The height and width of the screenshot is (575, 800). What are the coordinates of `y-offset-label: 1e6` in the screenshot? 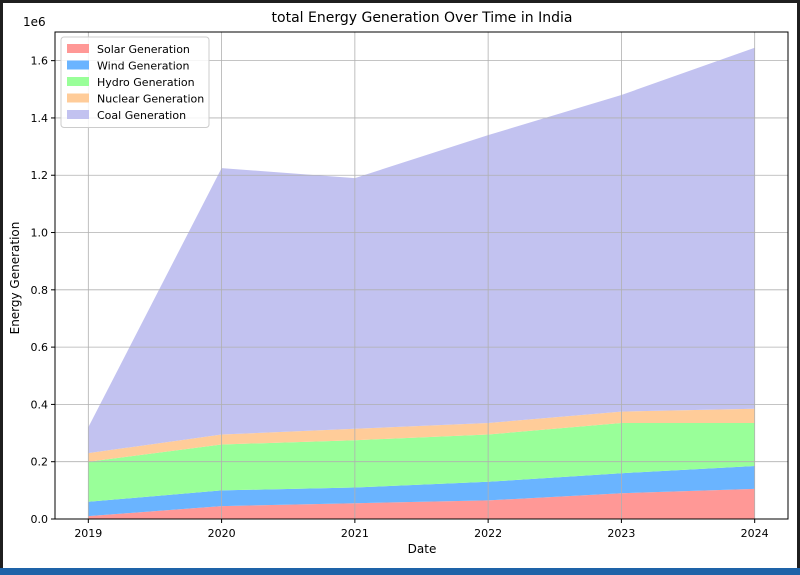 It's located at (34, 22).